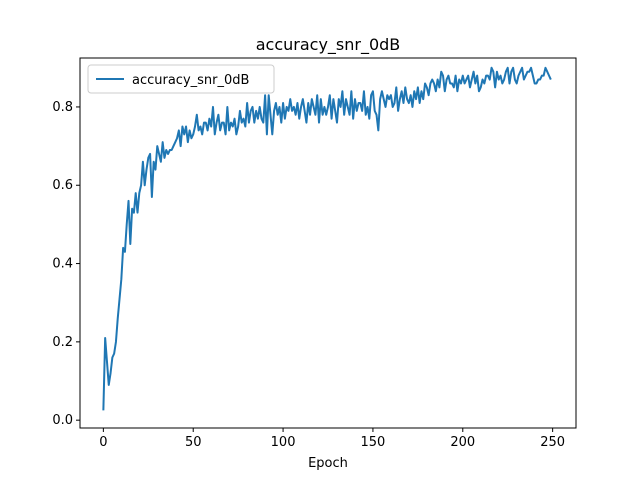 Image resolution: width=640 pixels, height=480 pixels. I want to click on legend-label: accuracy_snr_0dB, so click(190, 80).